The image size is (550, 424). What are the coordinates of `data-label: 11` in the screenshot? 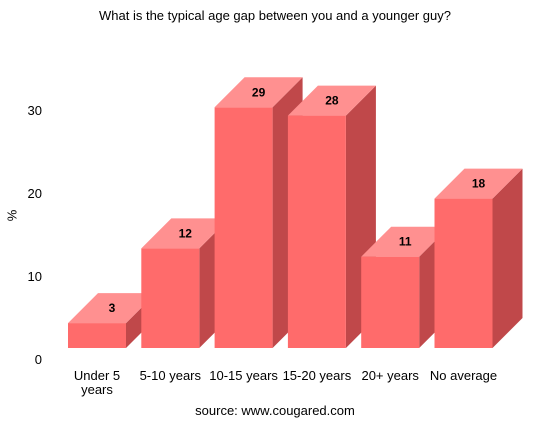 It's located at (405, 242).